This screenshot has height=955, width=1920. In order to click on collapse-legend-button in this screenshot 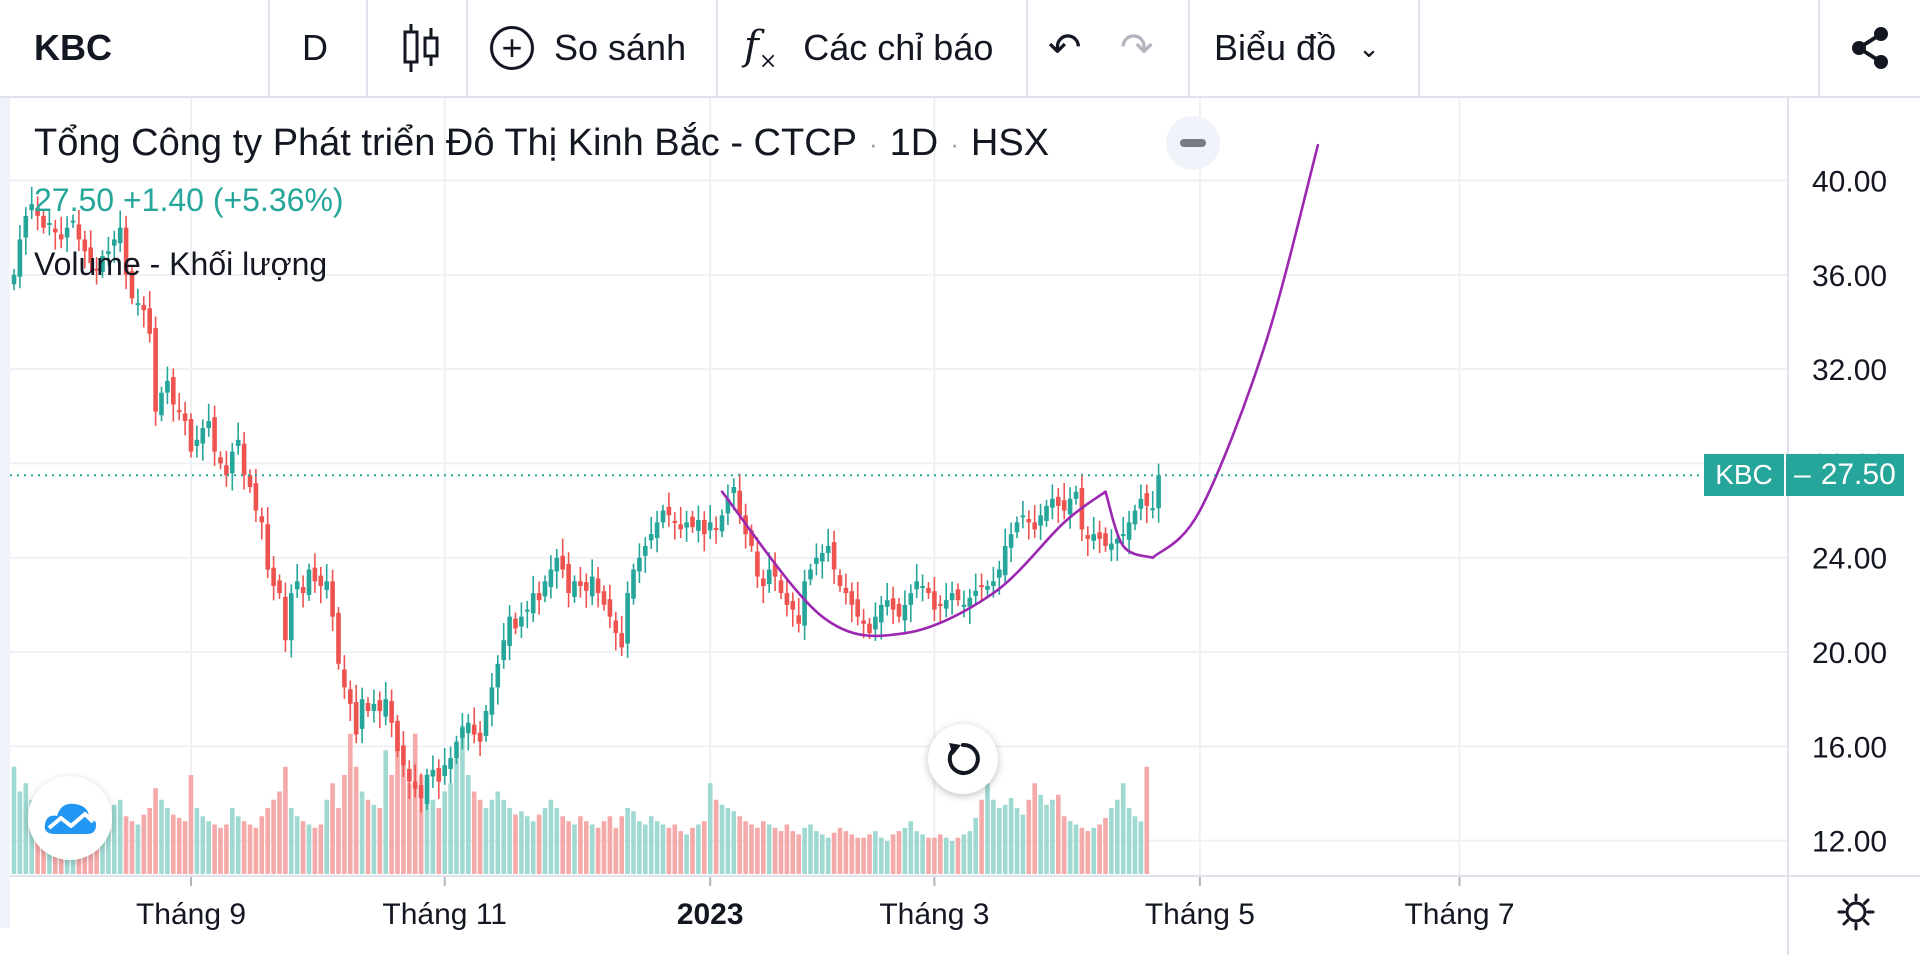, I will do `click(1193, 143)`.